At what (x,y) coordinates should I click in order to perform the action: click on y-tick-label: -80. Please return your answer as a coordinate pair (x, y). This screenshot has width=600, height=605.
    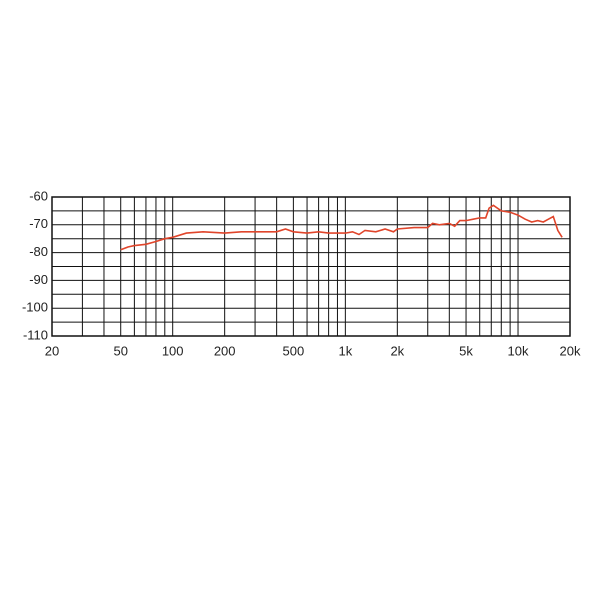
    Looking at the image, I should click on (38, 251).